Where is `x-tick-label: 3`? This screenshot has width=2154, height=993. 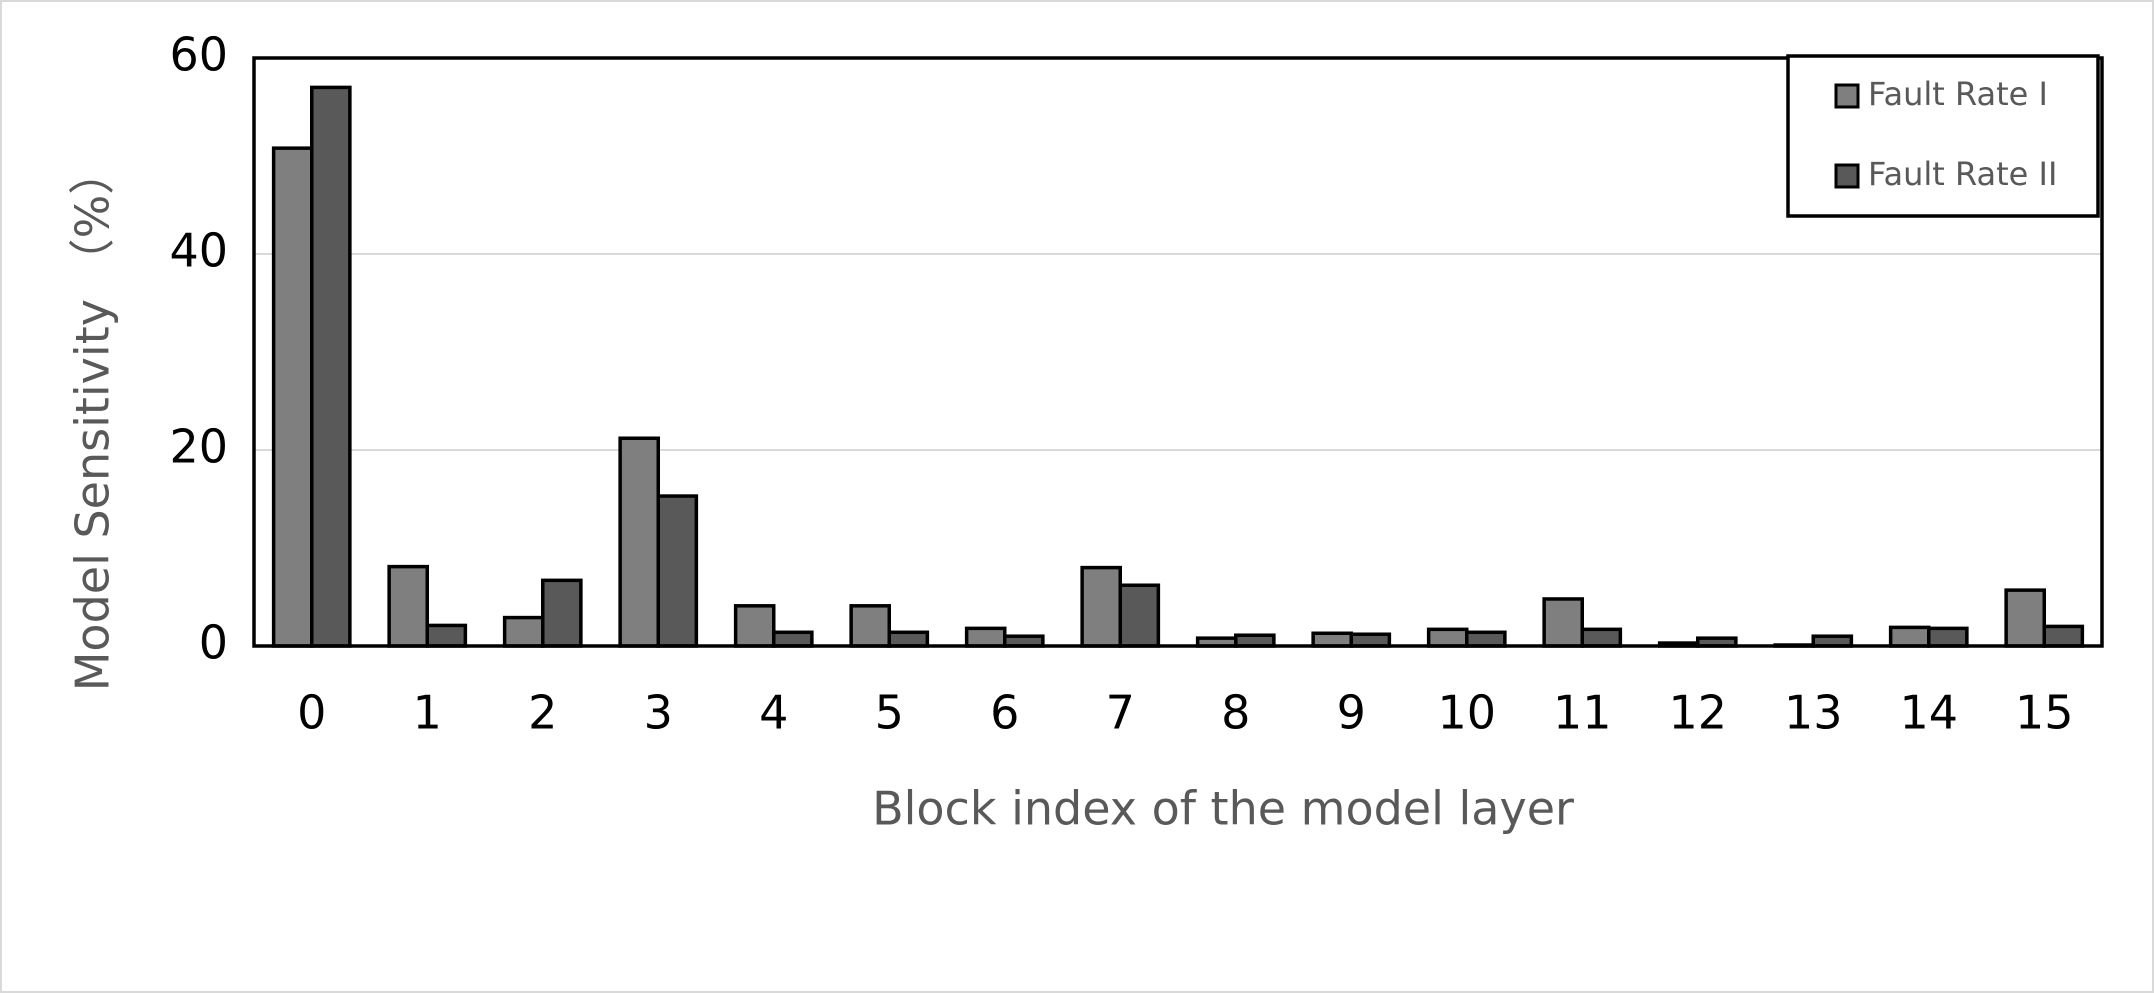 x-tick-label: 3 is located at coordinates (658, 713).